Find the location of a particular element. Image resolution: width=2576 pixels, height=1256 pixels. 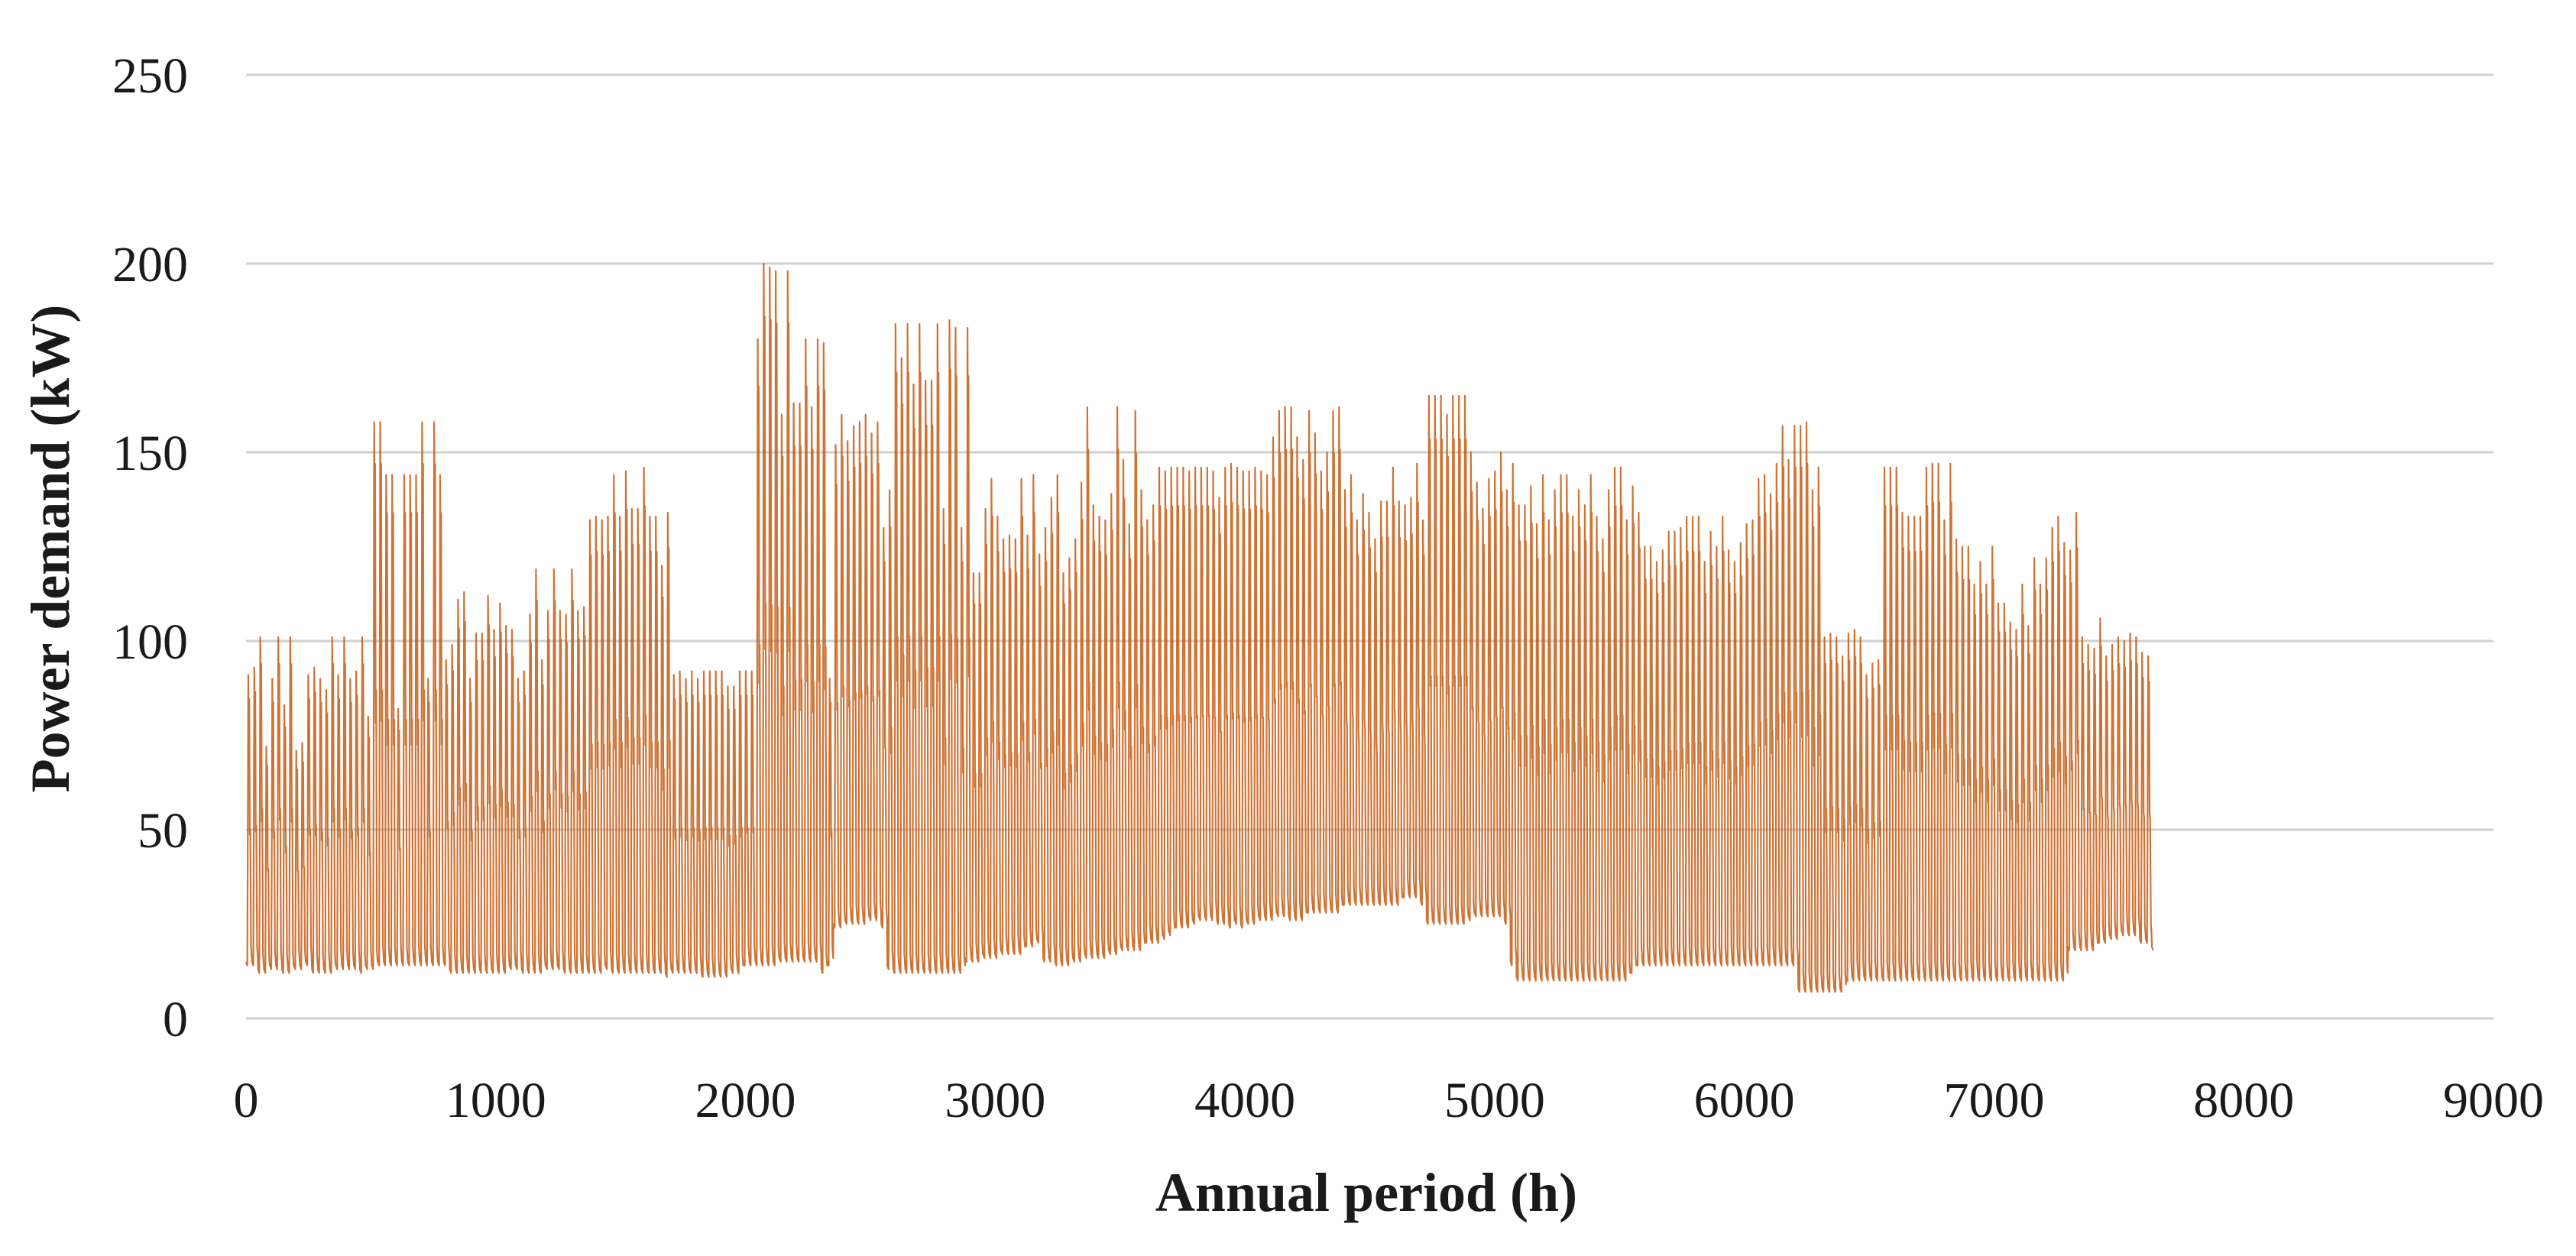

x-axis-ticks: 0 1000 2000 3000 4000 5000 6000 7000 8000 9000 is located at coordinates (1390, 1100).